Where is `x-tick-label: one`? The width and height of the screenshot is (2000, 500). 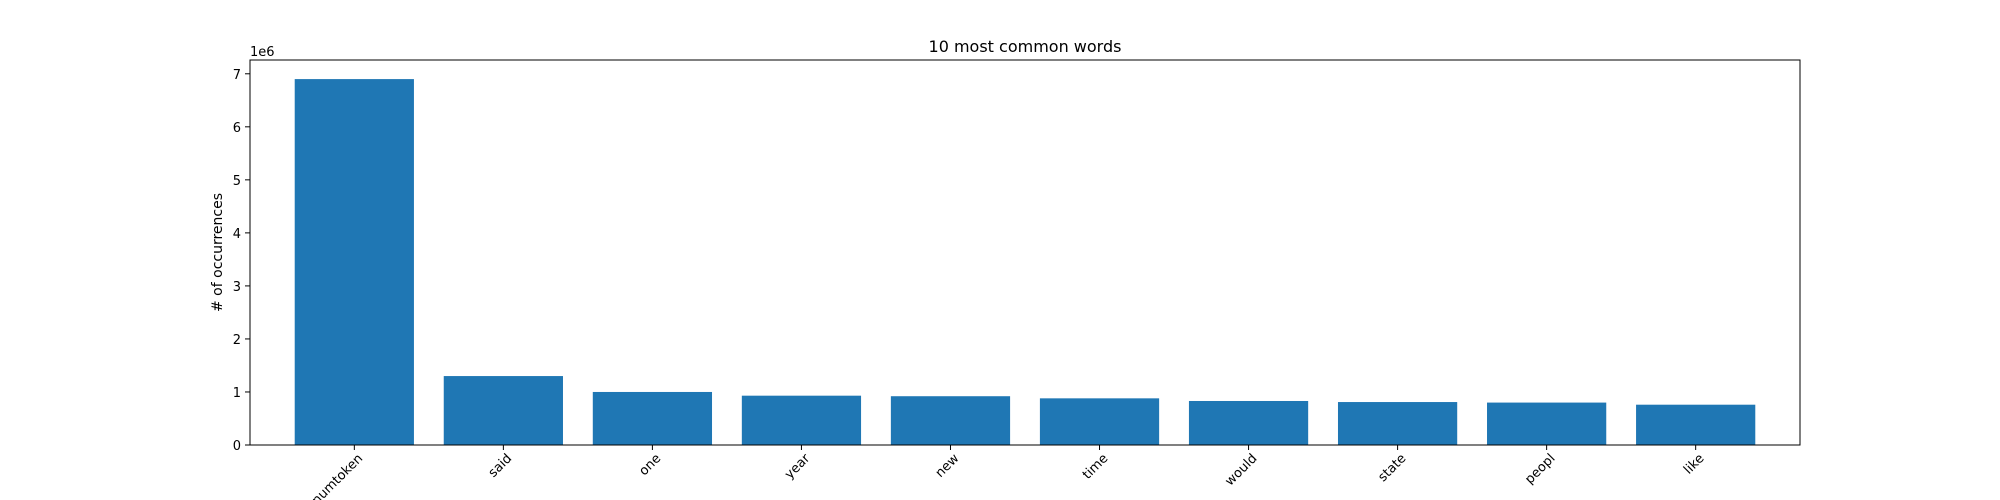 x-tick-label: one is located at coordinates (651, 465).